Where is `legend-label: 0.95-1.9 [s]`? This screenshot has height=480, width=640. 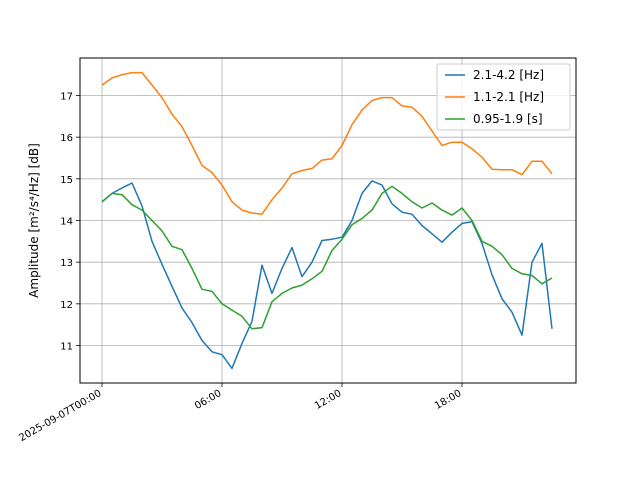 legend-label: 0.95-1.9 [s] is located at coordinates (508, 119).